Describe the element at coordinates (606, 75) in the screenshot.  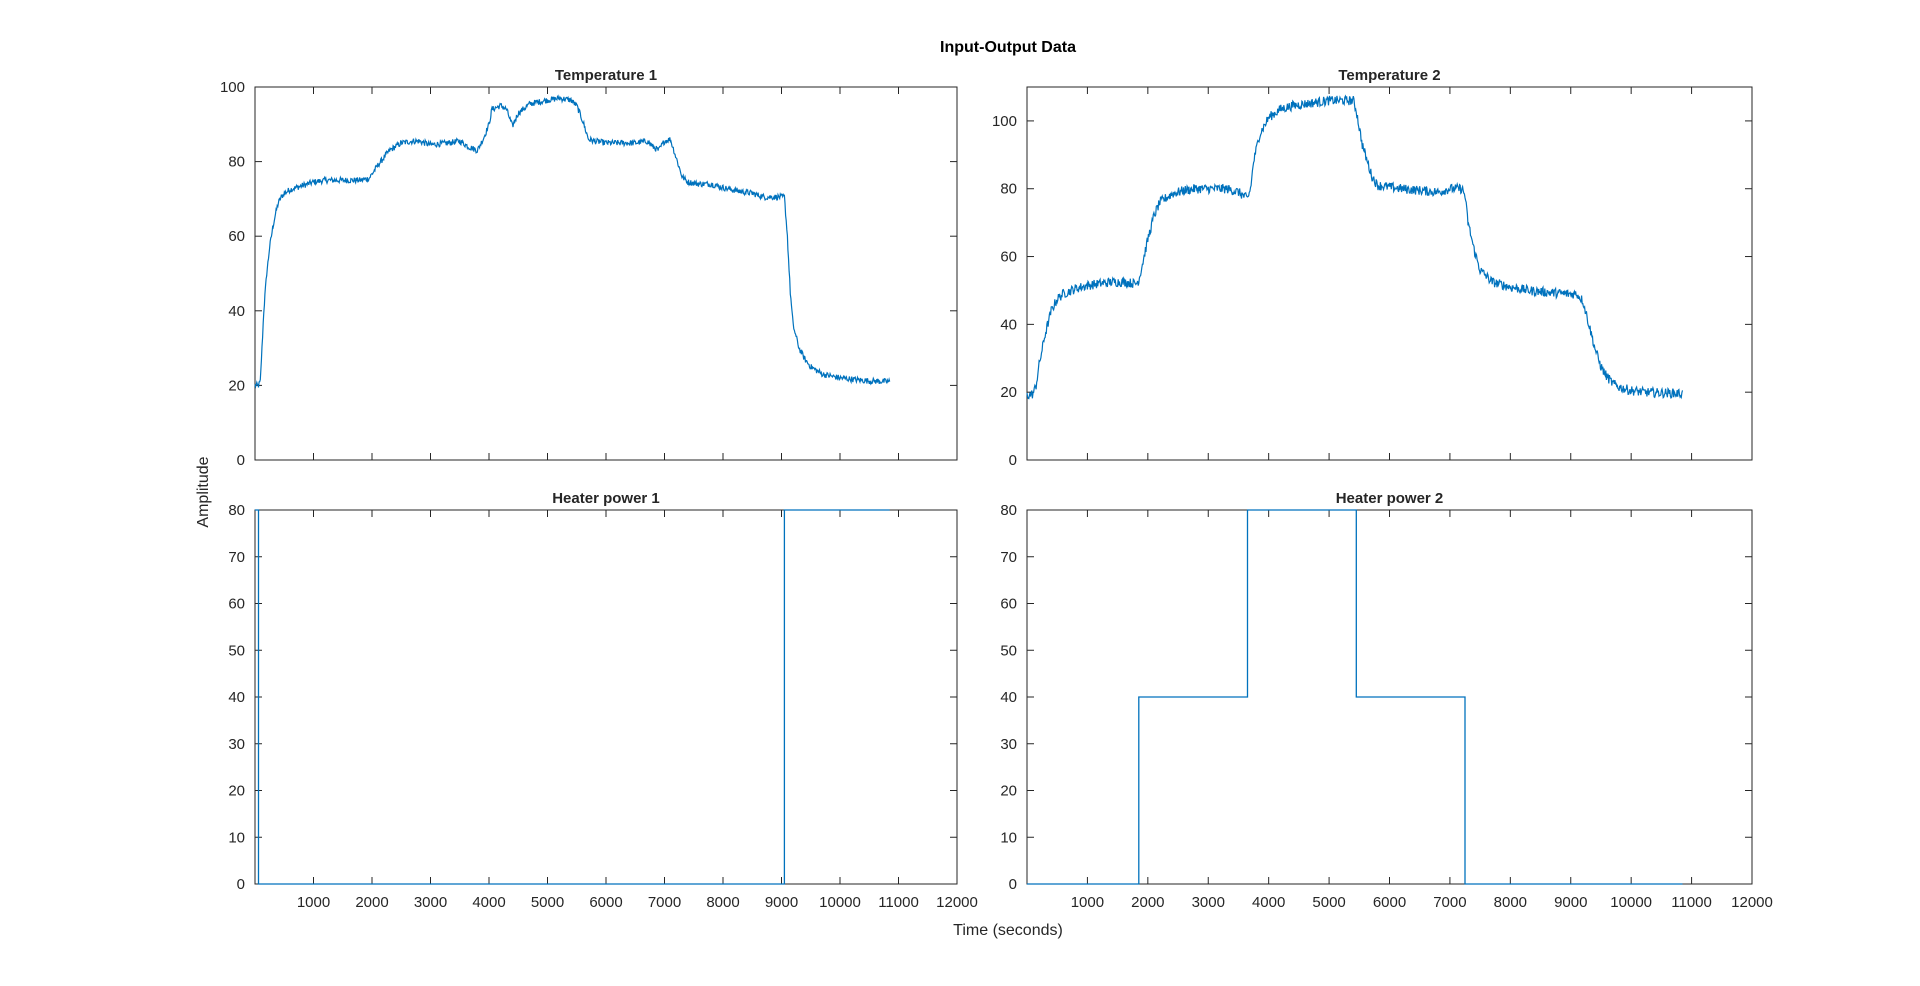
I see `subplot-title: Temperature 1` at that location.